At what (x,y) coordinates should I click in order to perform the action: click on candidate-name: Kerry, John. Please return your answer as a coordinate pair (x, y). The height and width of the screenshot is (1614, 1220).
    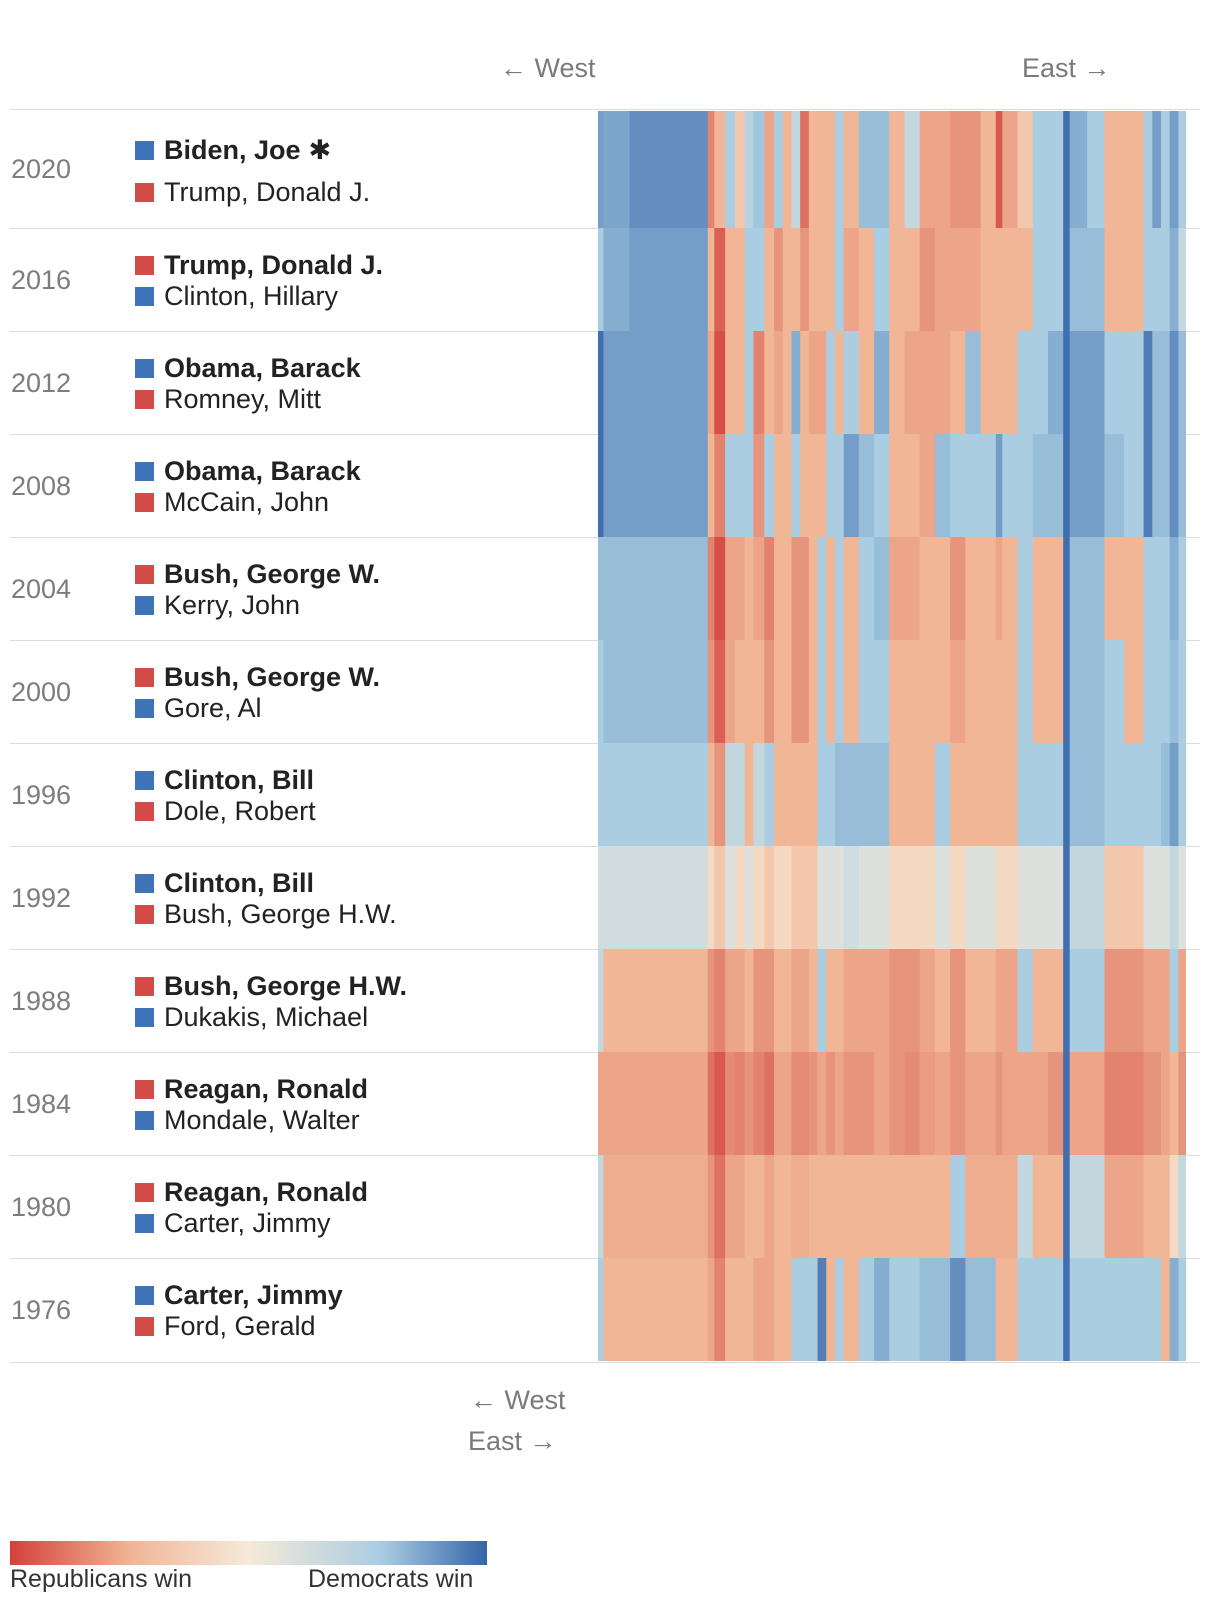
    Looking at the image, I should click on (232, 605).